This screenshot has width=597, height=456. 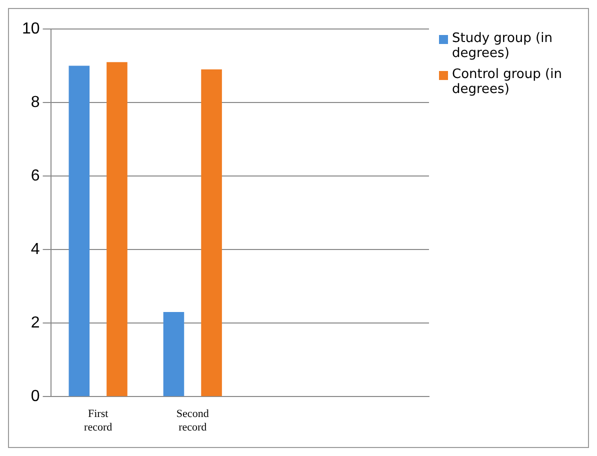 What do you see at coordinates (503, 46) in the screenshot?
I see `legend-label: Study group (in degrees)` at bounding box center [503, 46].